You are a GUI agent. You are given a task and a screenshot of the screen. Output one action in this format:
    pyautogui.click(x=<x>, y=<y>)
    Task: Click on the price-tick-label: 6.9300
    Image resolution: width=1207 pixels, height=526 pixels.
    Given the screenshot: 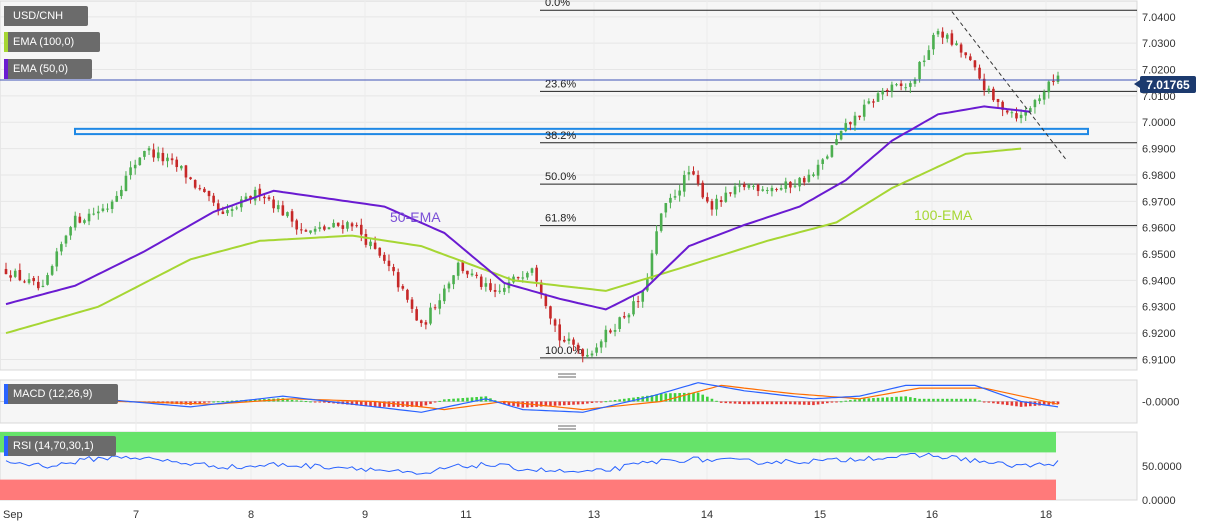 What is the action you would take?
    pyautogui.click(x=1159, y=308)
    